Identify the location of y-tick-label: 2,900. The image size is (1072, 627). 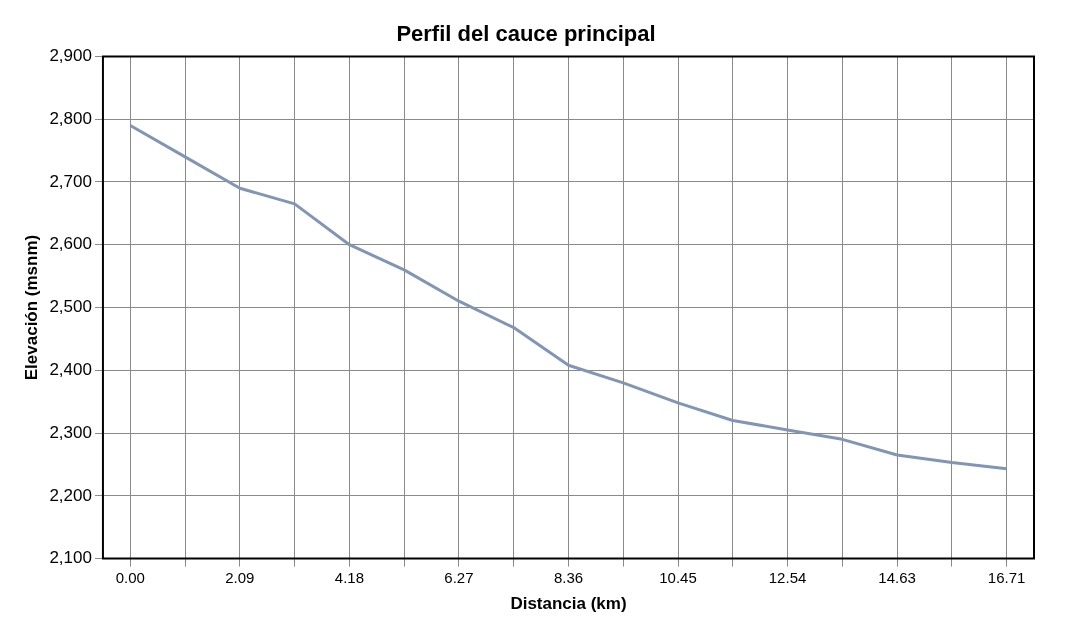
(70, 56).